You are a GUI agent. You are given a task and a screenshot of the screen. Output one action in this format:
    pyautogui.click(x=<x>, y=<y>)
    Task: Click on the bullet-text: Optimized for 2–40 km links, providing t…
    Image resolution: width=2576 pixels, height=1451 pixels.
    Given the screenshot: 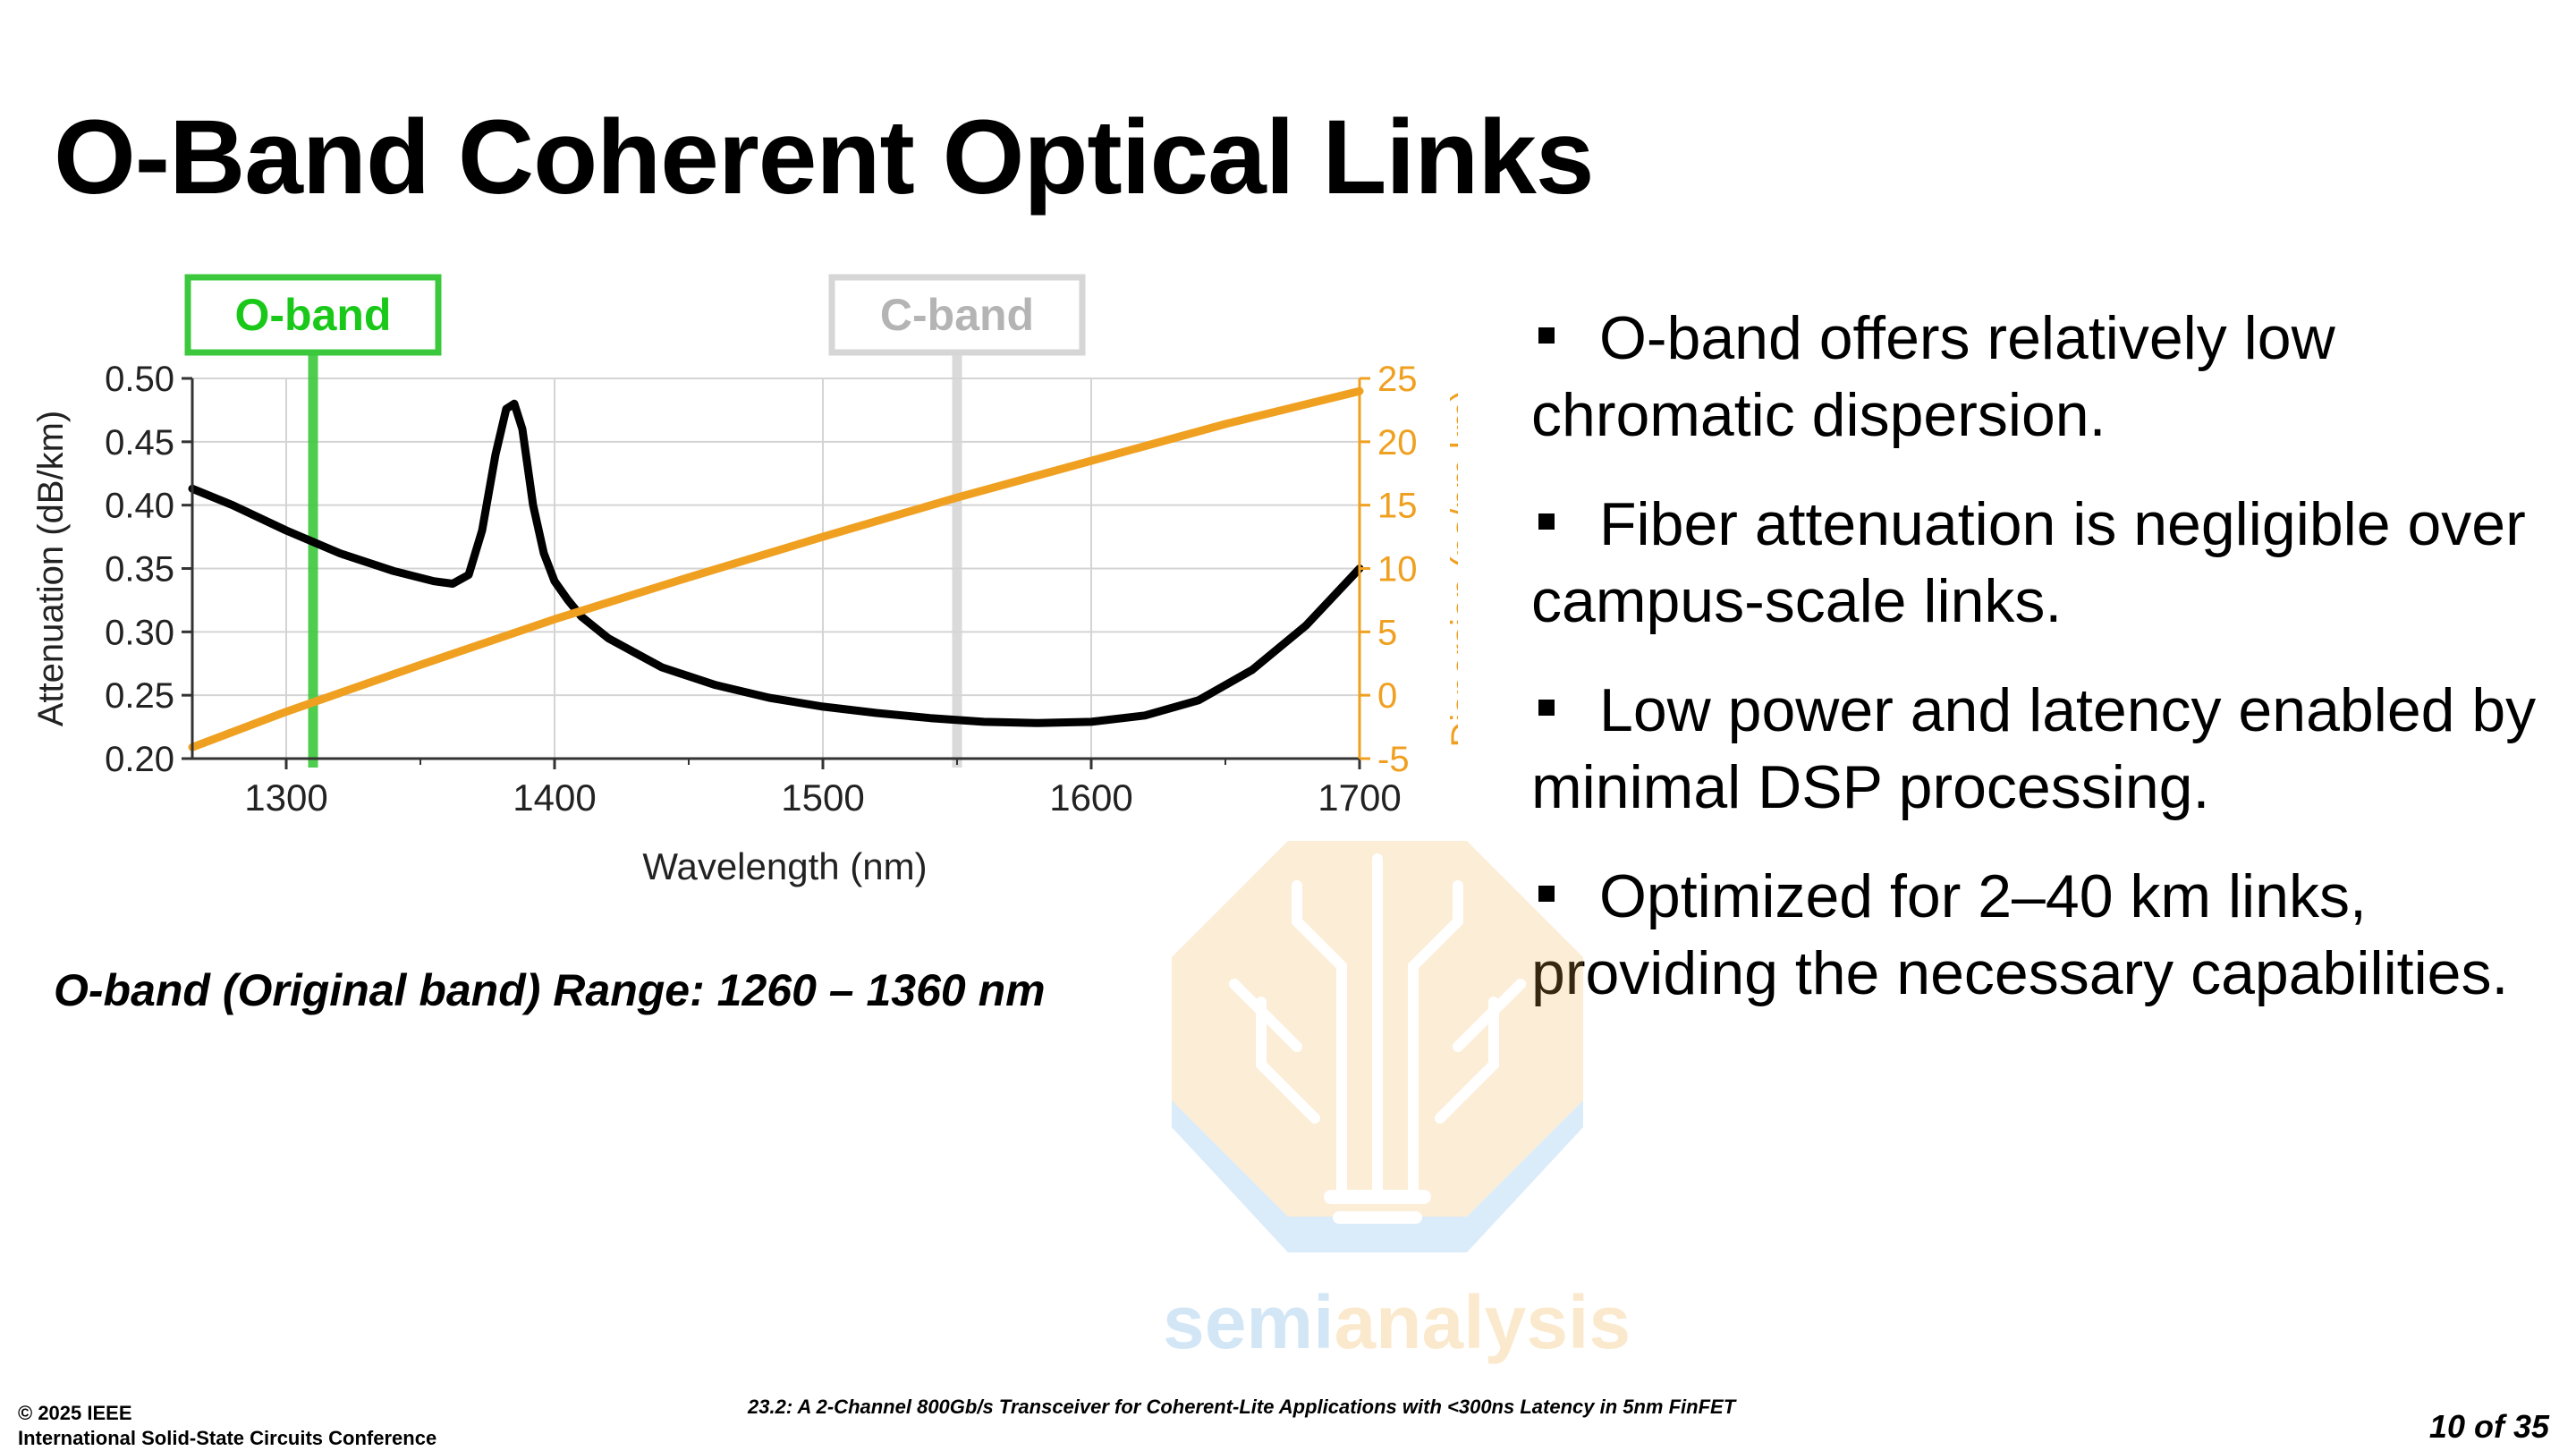 What is the action you would take?
    pyautogui.click(x=2020, y=934)
    